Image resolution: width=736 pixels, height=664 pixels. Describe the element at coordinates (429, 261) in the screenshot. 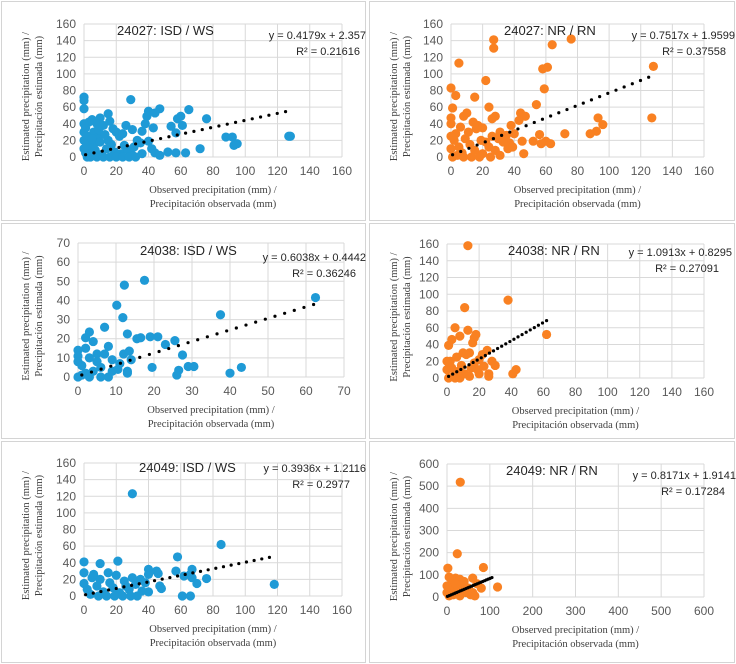

I see `y-tick-label: 140` at that location.